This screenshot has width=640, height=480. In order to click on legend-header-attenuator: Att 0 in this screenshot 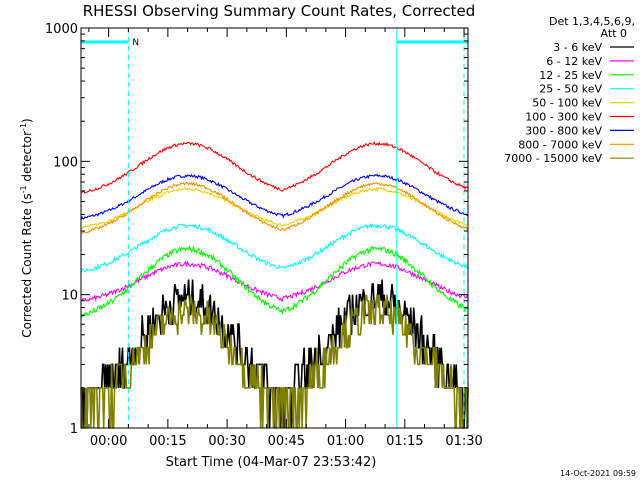, I will do `click(614, 33)`.